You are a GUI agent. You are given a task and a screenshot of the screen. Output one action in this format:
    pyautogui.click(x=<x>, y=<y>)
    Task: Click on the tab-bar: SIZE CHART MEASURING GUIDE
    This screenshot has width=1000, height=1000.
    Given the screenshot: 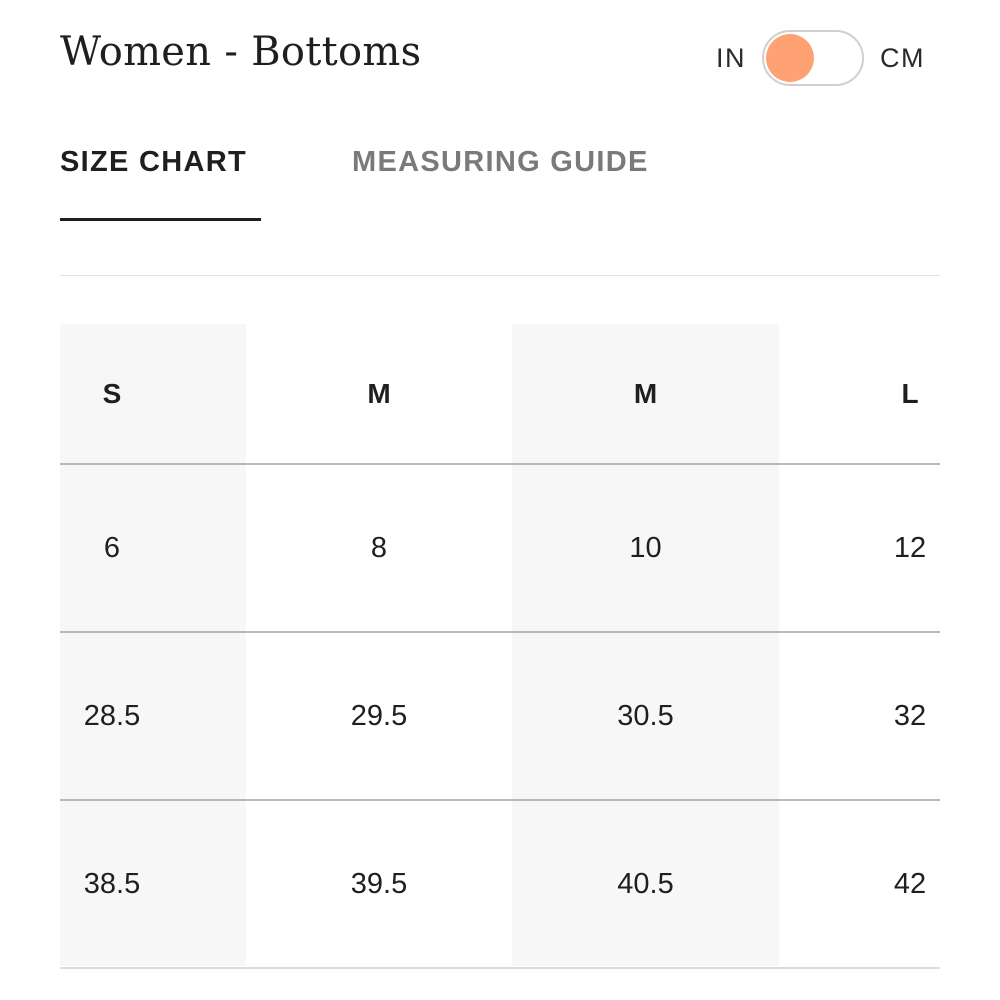 What is the action you would take?
    pyautogui.click(x=500, y=180)
    